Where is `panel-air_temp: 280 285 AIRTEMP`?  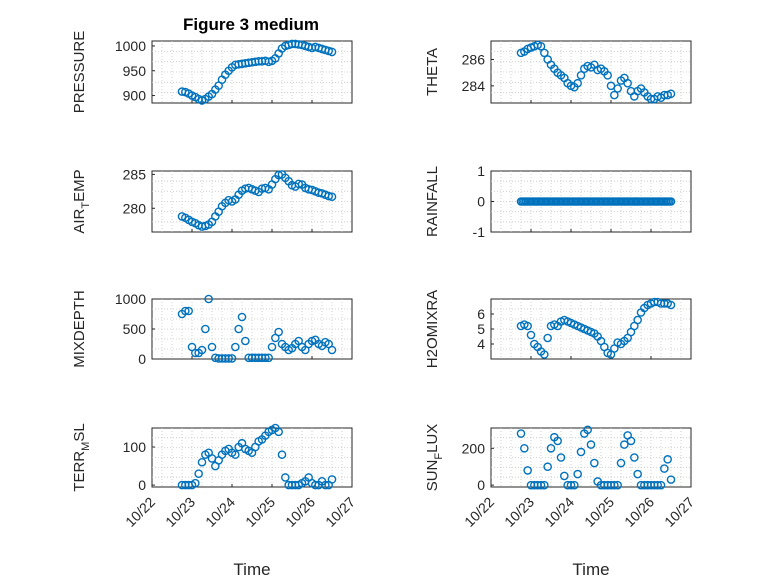
panel-air_temp: 280 285 AIRTEMP is located at coordinates (212, 200).